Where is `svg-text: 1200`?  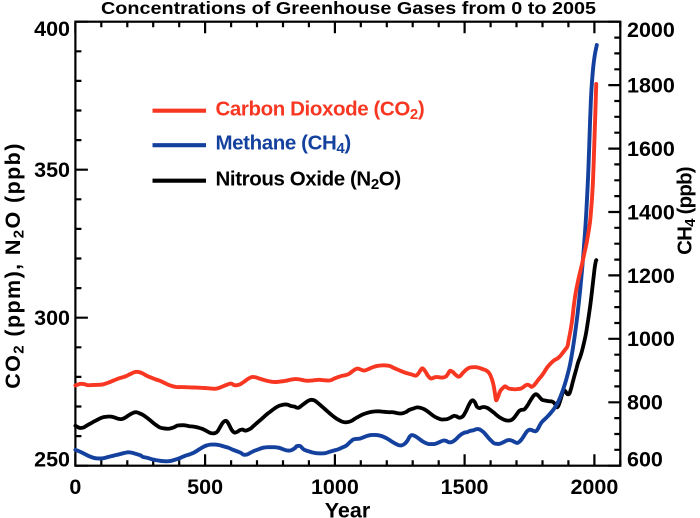 svg-text: 1200 is located at coordinates (651, 276).